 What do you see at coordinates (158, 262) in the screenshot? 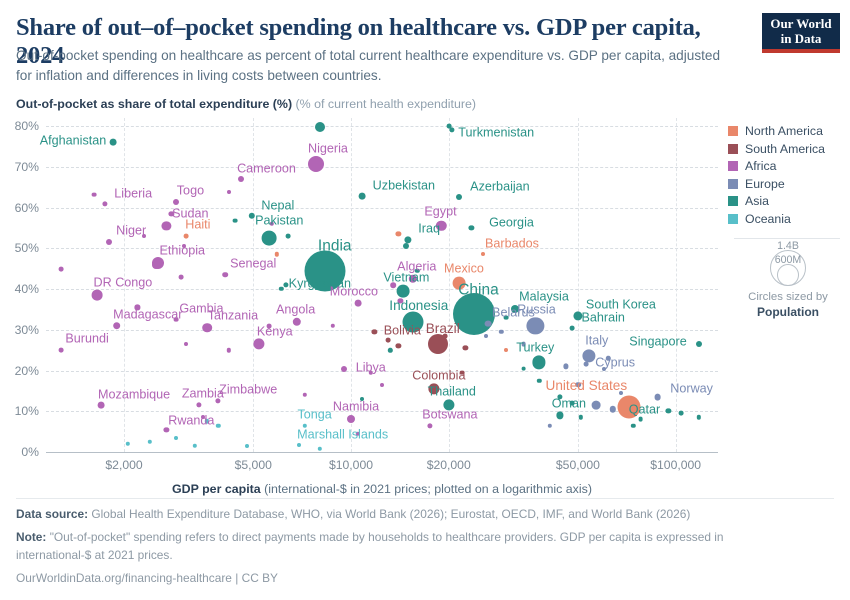
I see `data-point-ethiopia` at bounding box center [158, 262].